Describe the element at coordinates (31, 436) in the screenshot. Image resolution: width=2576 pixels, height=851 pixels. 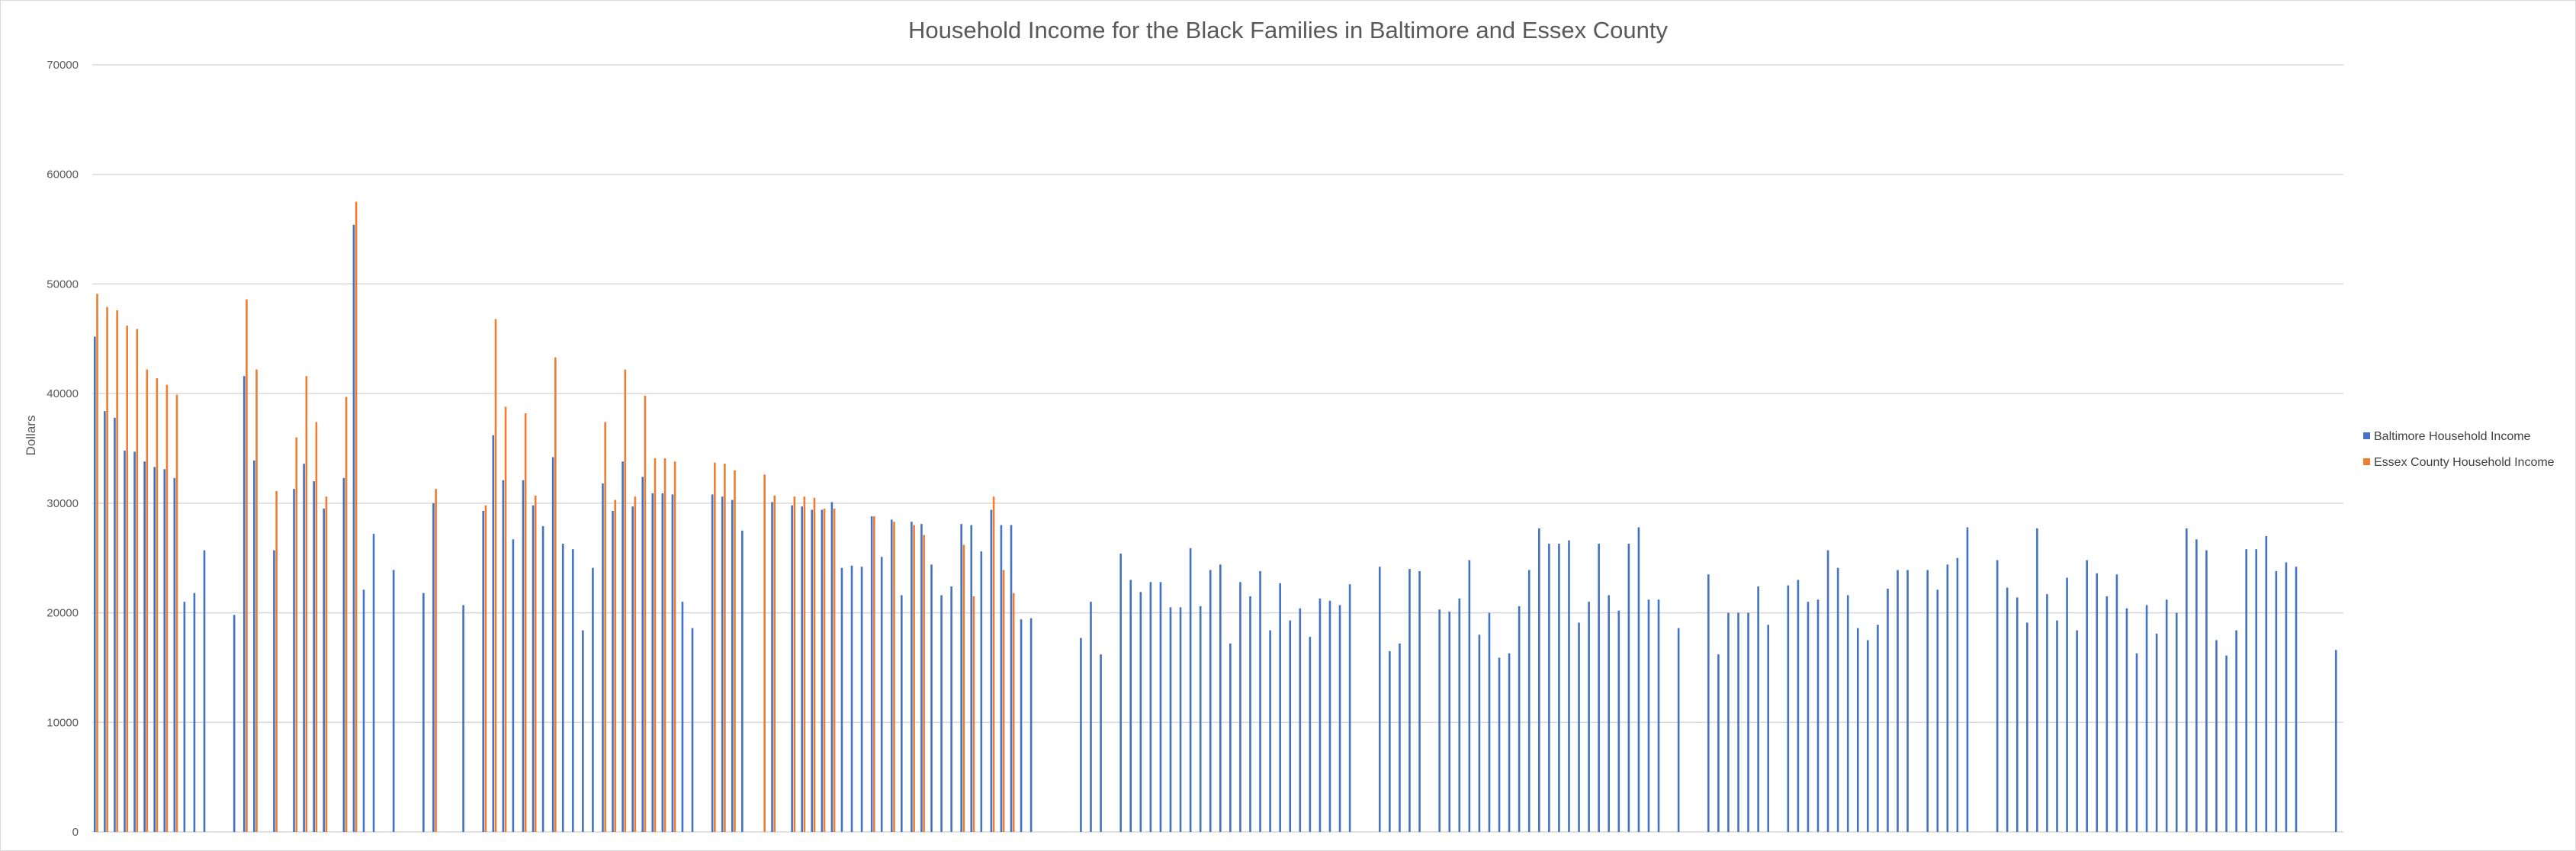
I see `y-axis-label: Dollars` at that location.